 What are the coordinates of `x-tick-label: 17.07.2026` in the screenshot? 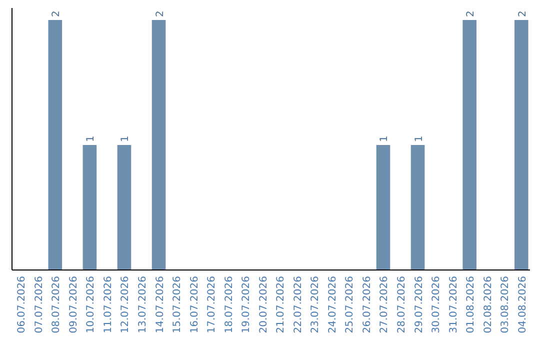 It's located at (212, 305).